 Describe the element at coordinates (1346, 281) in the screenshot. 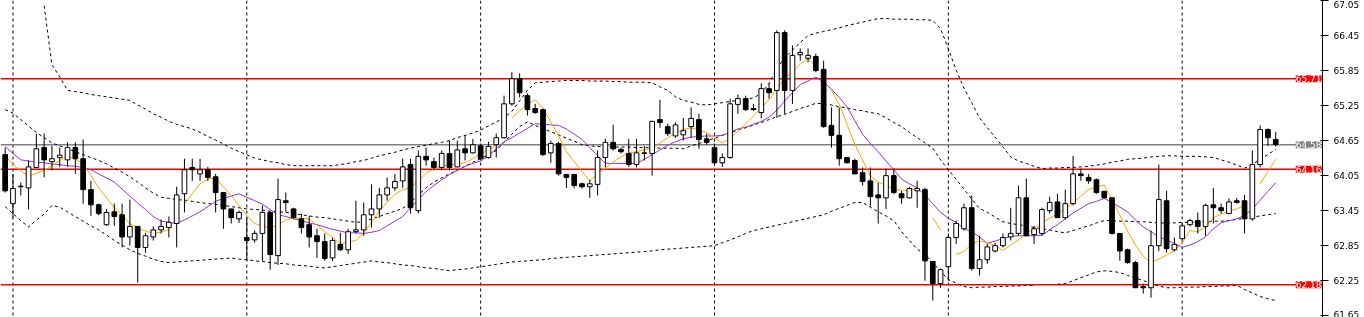

I see `y-tick-label: 62.25` at that location.